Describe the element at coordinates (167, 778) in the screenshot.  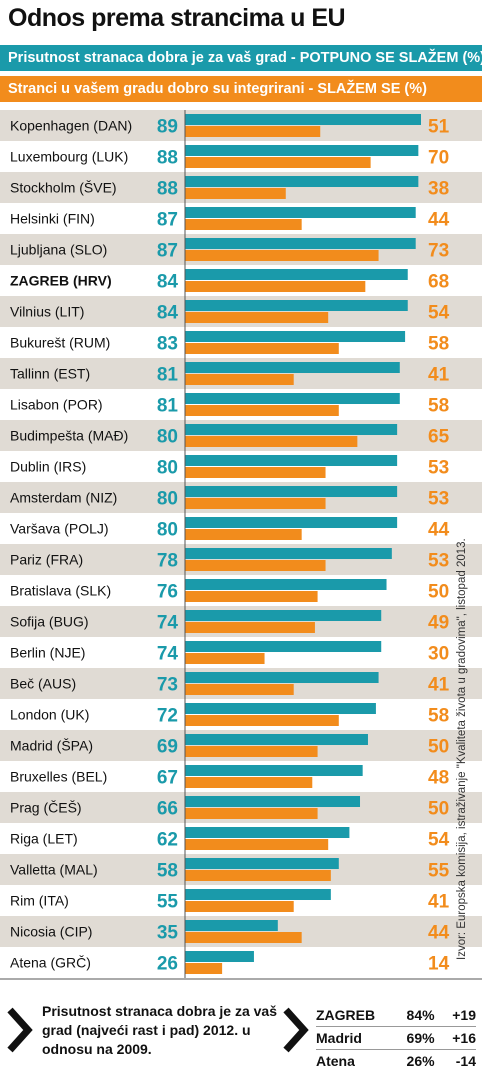
I see `data-label-series-1: 67` at that location.